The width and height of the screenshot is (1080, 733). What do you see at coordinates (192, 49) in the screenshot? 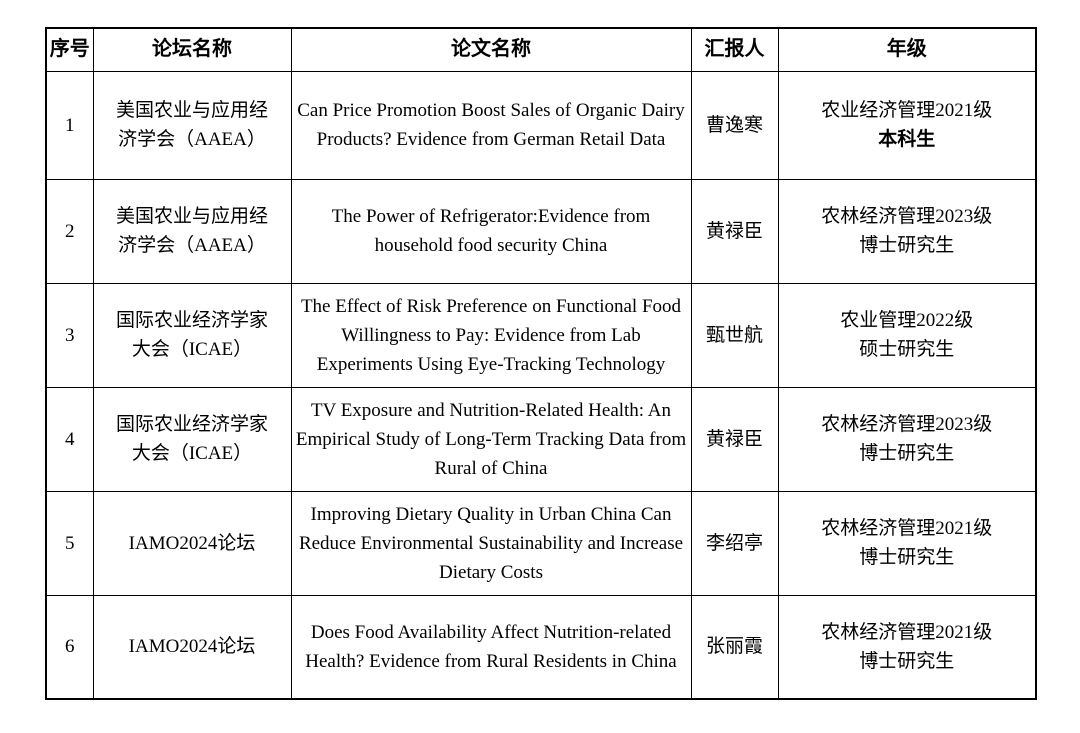
I see `header-forum: 论坛名称` at bounding box center [192, 49].